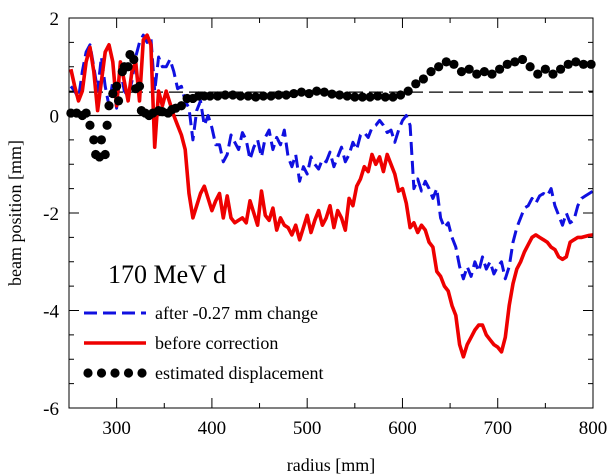 The image size is (613, 476). I want to click on y-tick-label: 2, so click(55, 19).